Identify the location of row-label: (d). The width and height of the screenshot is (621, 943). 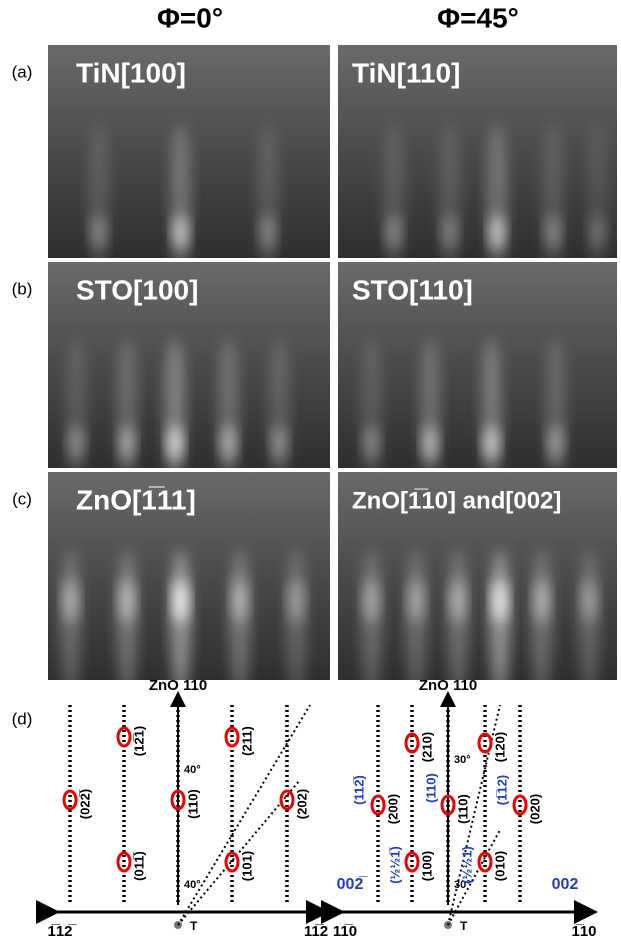
(22, 718).